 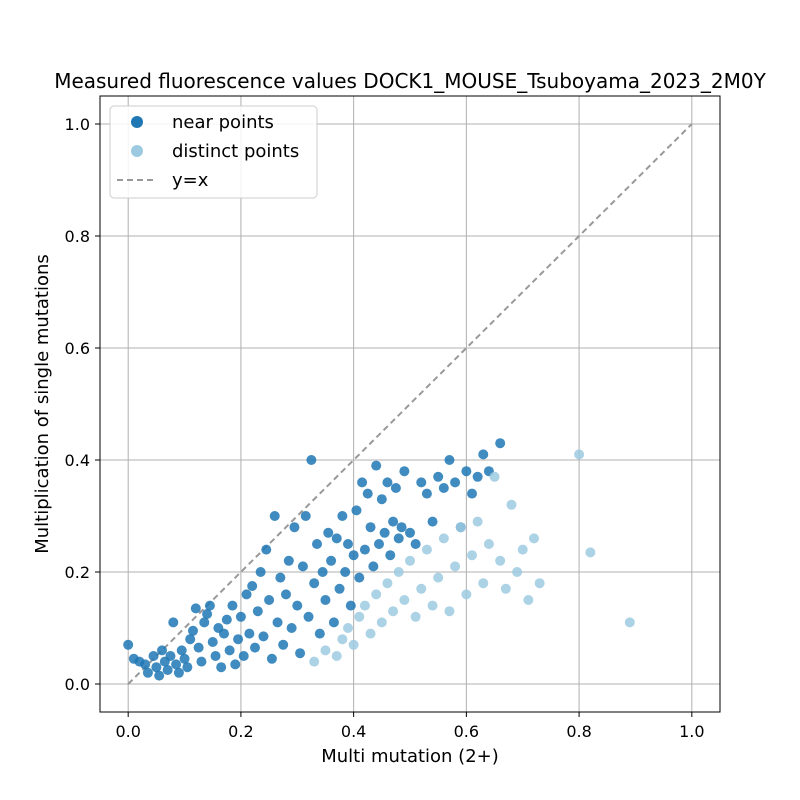 What do you see at coordinates (578, 731) in the screenshot?
I see `x-tick-label: 0.8` at bounding box center [578, 731].